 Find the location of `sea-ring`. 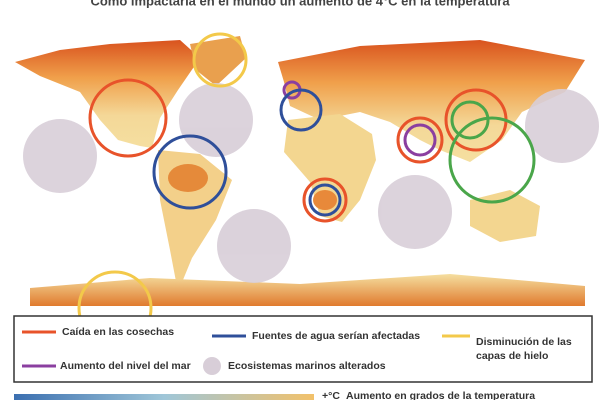

sea-ring is located at coordinates (420, 140).